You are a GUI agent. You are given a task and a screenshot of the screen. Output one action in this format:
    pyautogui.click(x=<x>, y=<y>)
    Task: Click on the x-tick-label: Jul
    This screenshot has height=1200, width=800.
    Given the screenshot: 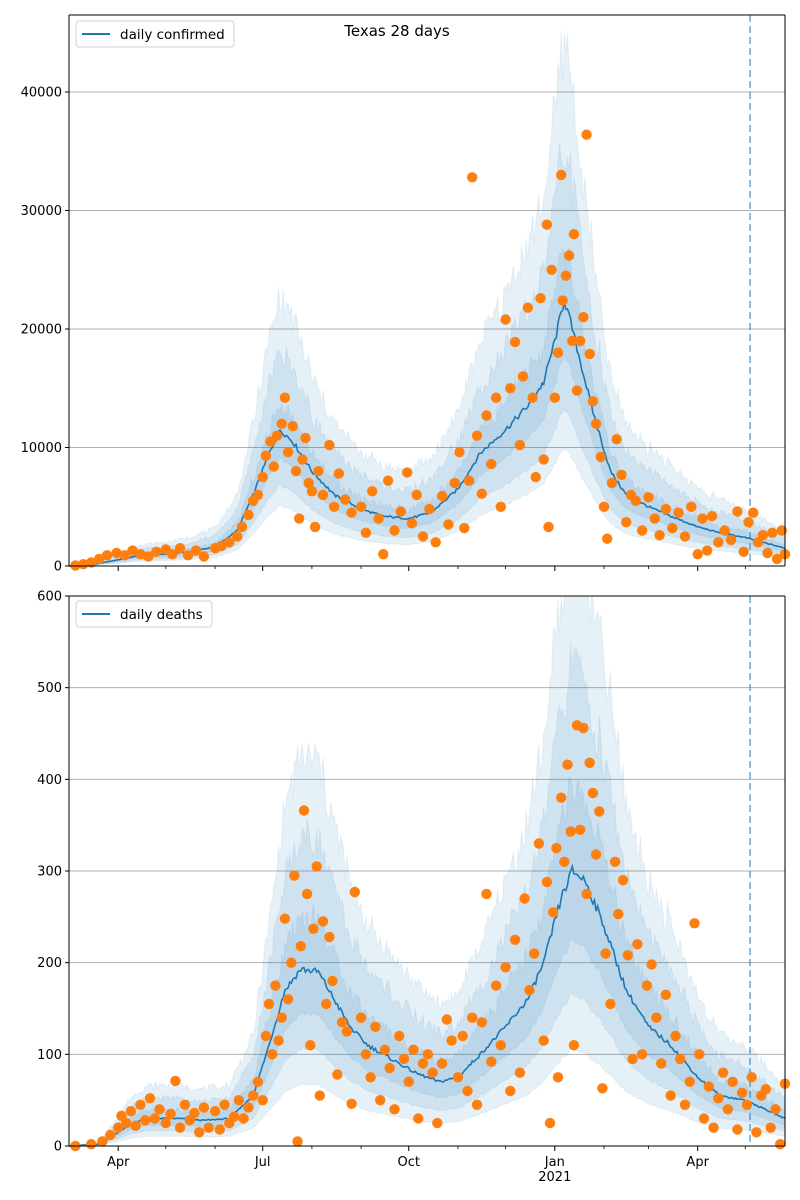 What is the action you would take?
    pyautogui.click(x=262, y=1162)
    